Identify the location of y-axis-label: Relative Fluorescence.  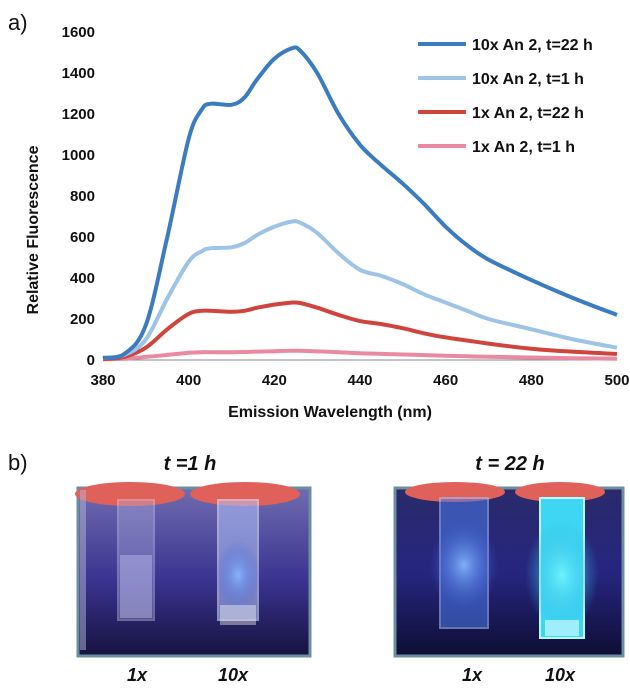
(33, 229).